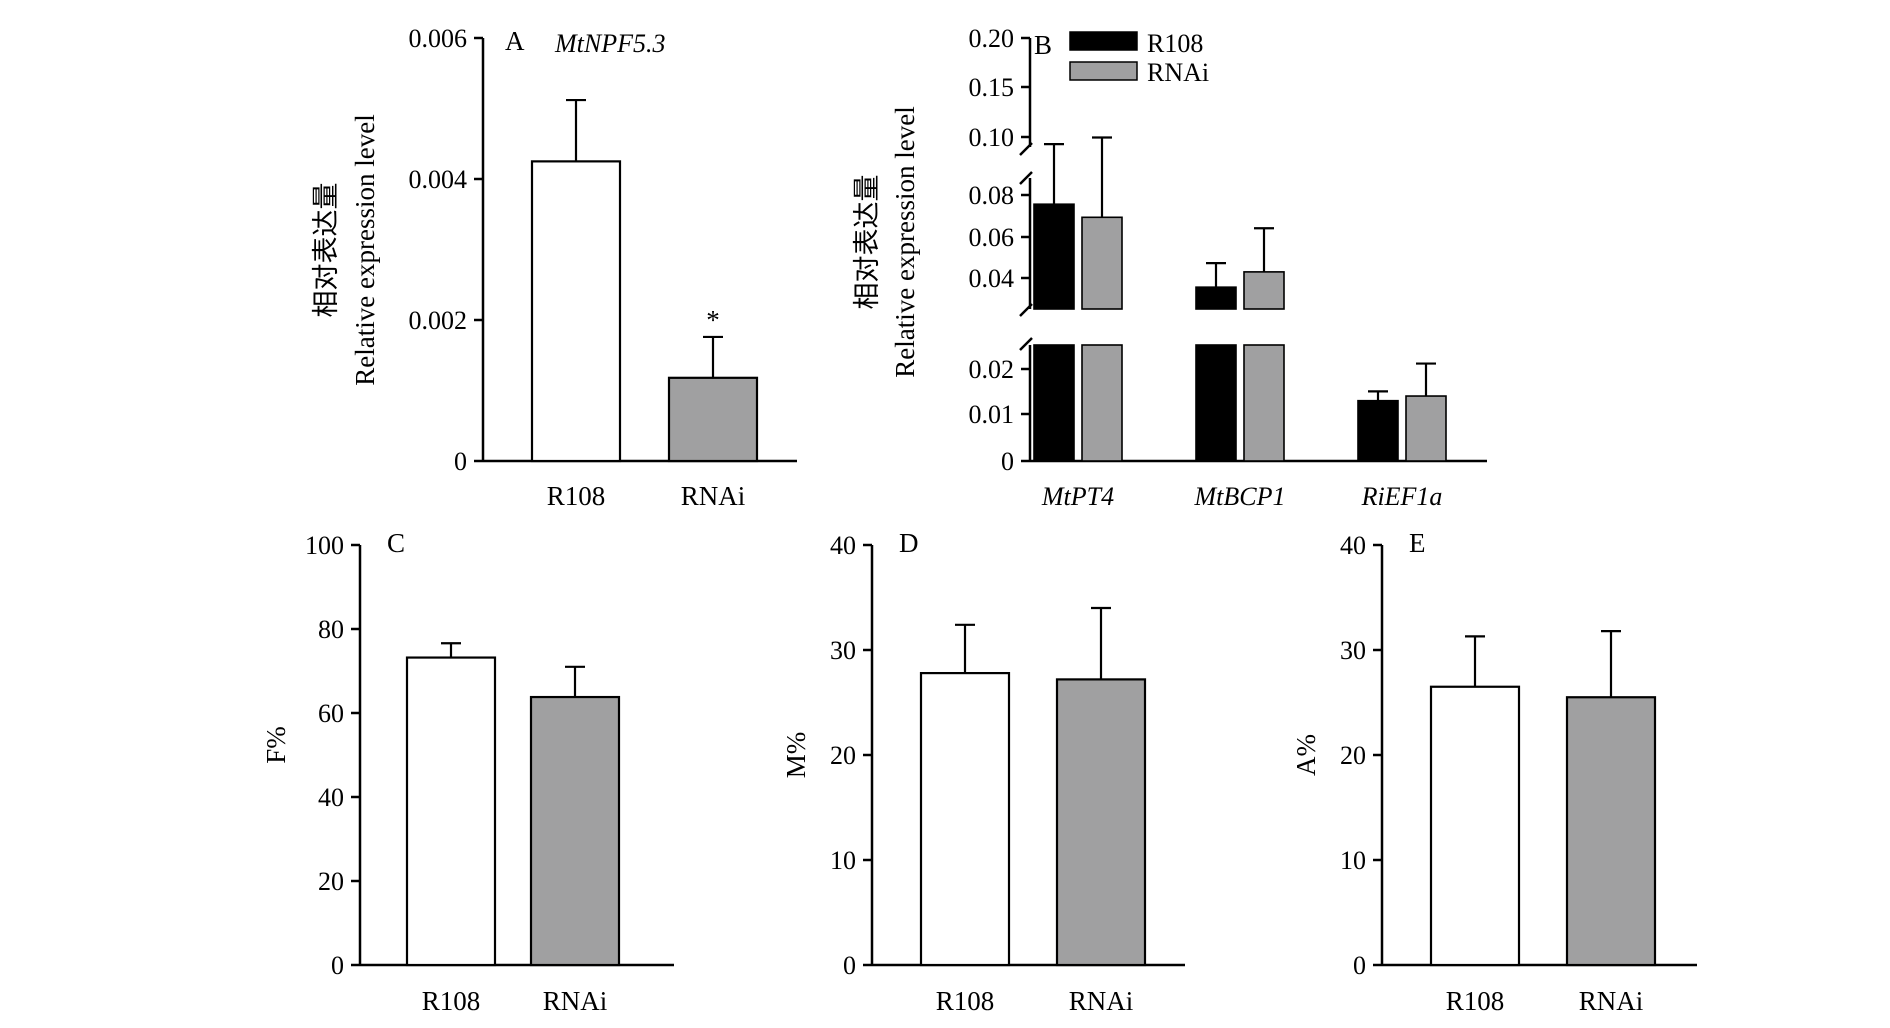 The width and height of the screenshot is (1890, 1028). What do you see at coordinates (1043, 45) in the screenshot?
I see `panel-letter: B` at bounding box center [1043, 45].